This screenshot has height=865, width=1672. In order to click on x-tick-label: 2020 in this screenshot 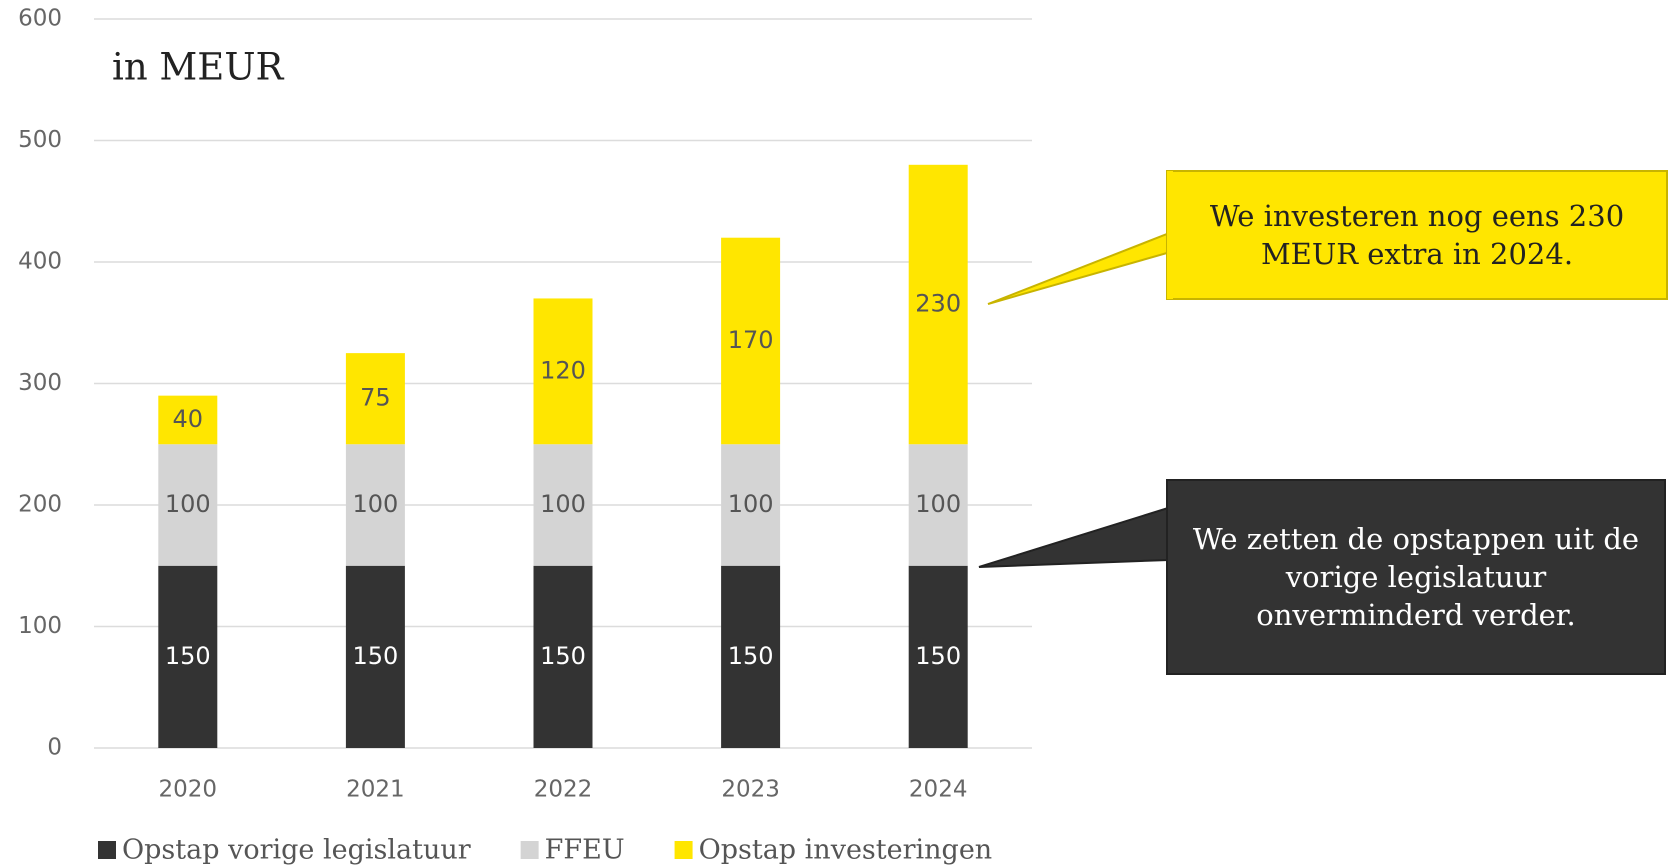, I will do `click(188, 790)`.